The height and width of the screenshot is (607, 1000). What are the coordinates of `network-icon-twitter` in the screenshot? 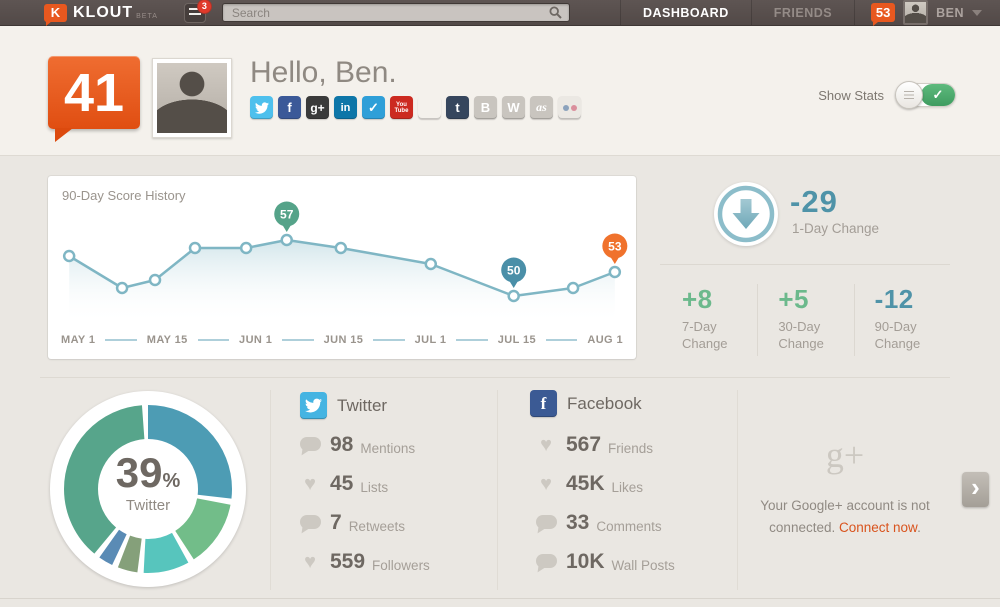 It's located at (261, 107).